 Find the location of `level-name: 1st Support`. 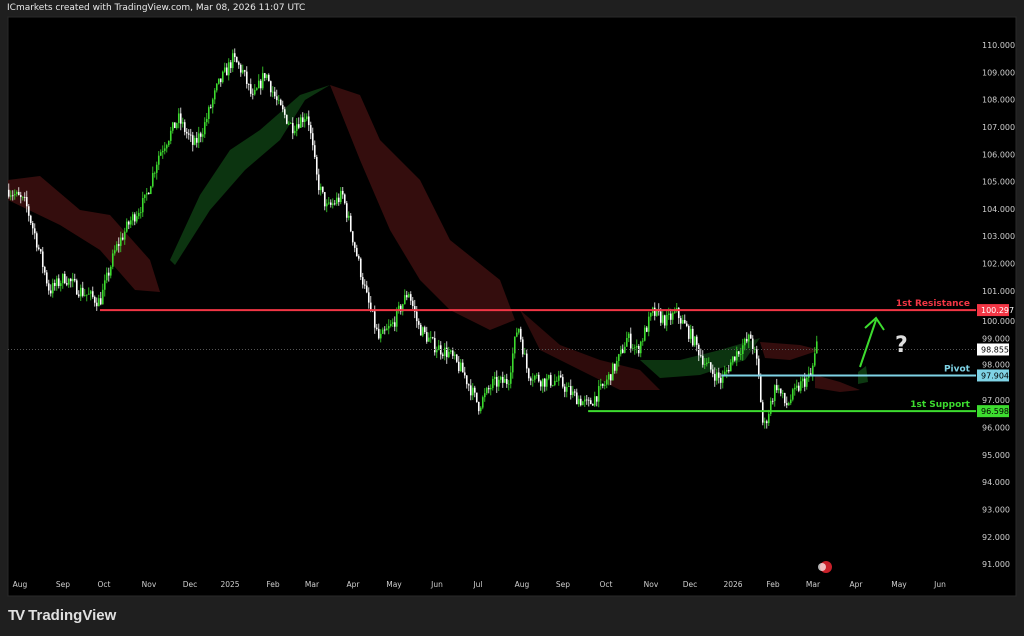

level-name: 1st Support is located at coordinates (940, 405).